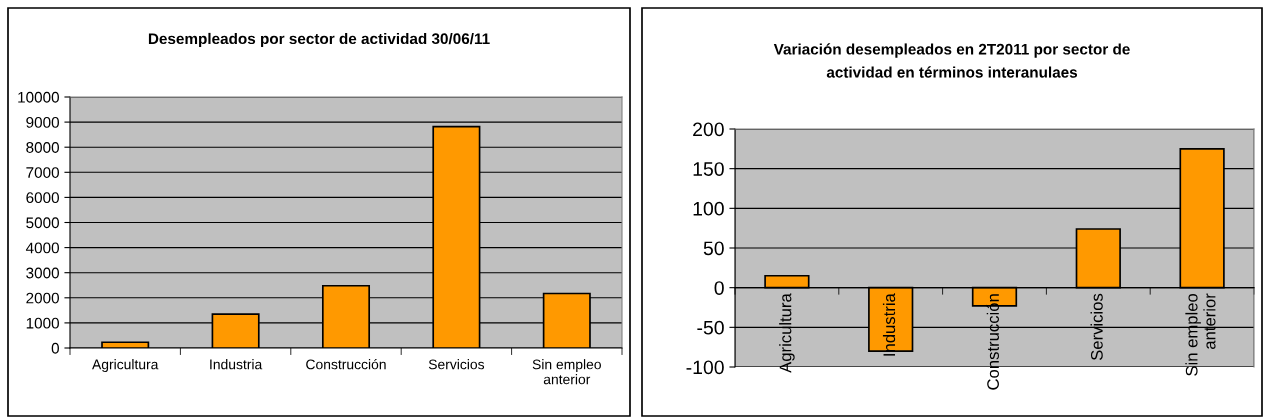 This screenshot has width=1266, height=418. Describe the element at coordinates (42, 323) in the screenshot. I see `y-tick-label: 1000` at that location.